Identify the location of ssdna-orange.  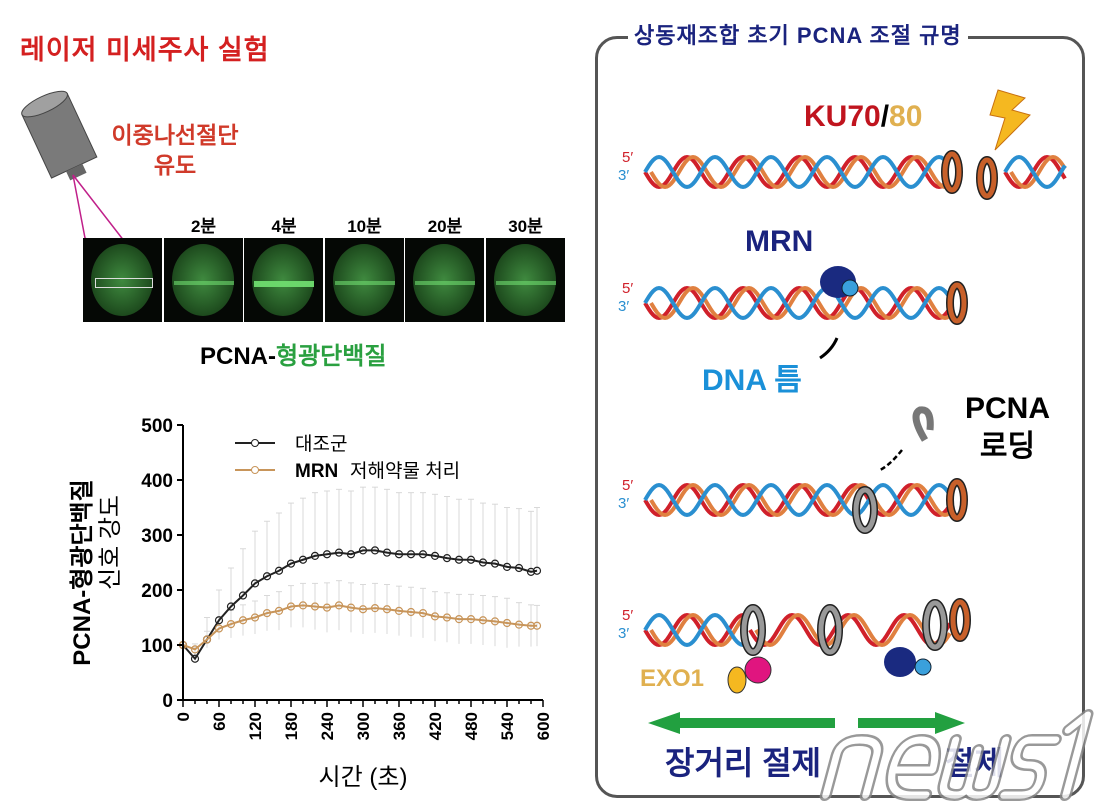
(853, 630).